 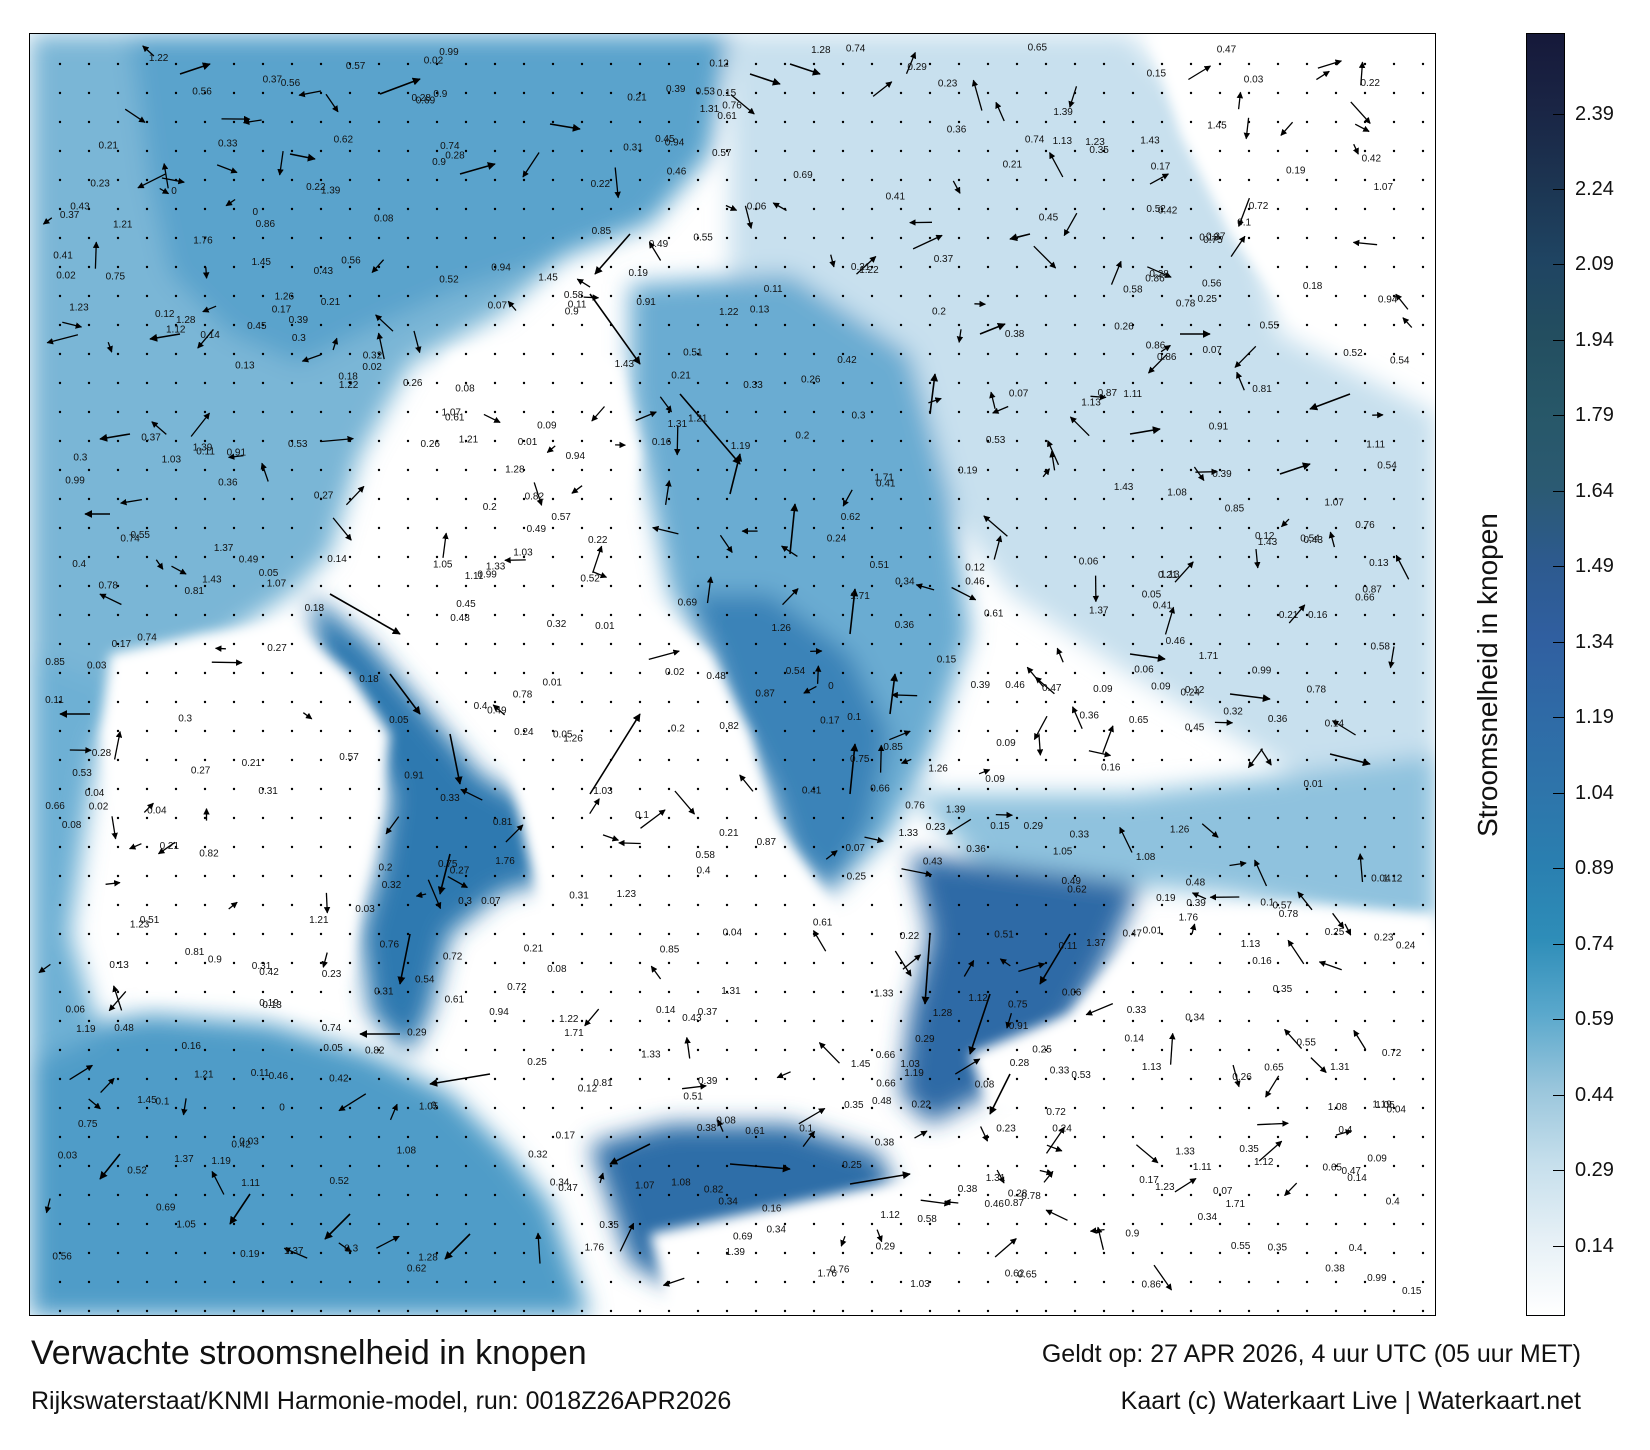 What do you see at coordinates (975, 582) in the screenshot?
I see `speed-label: 0.46` at bounding box center [975, 582].